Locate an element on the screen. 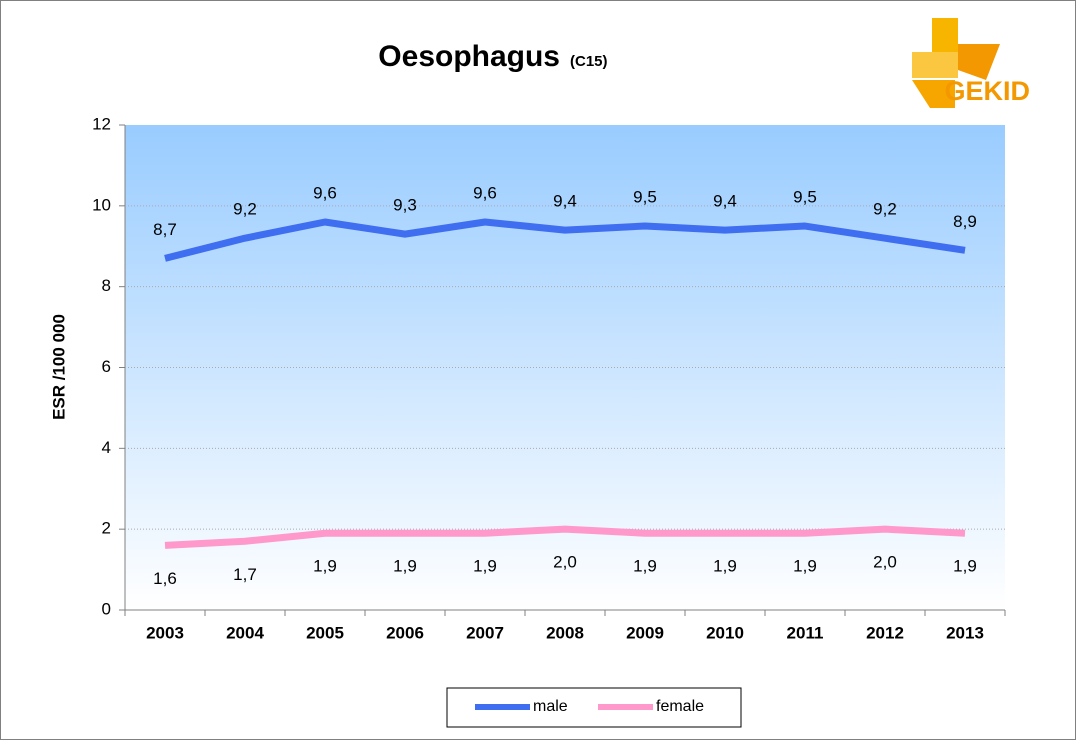 This screenshot has height=740, width=1076. legend-label: female is located at coordinates (680, 706).